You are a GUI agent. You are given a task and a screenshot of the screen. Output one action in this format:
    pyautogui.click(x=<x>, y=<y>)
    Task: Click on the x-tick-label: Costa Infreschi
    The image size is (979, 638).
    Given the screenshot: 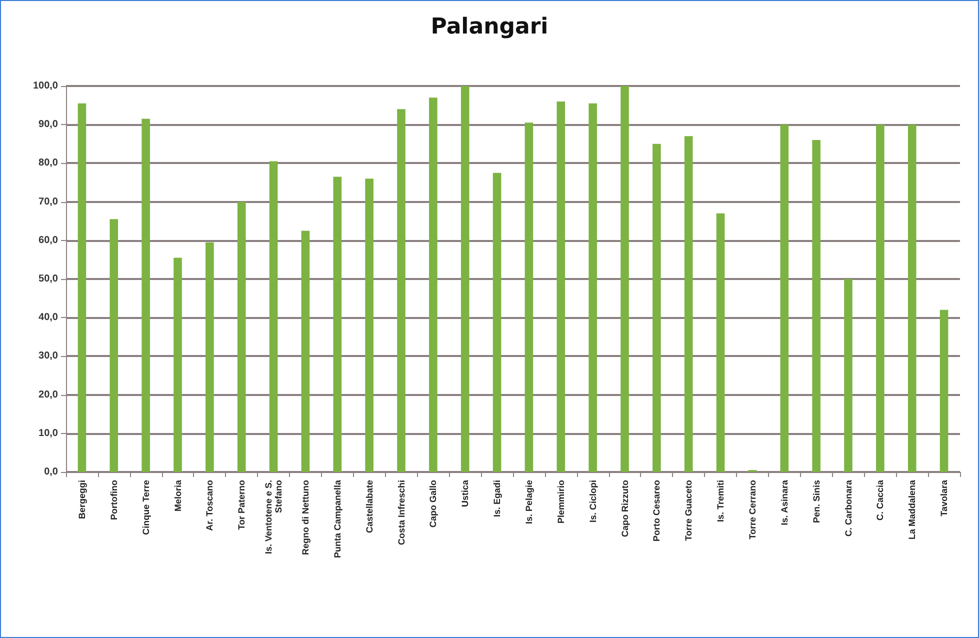 What is the action you would take?
    pyautogui.click(x=401, y=513)
    